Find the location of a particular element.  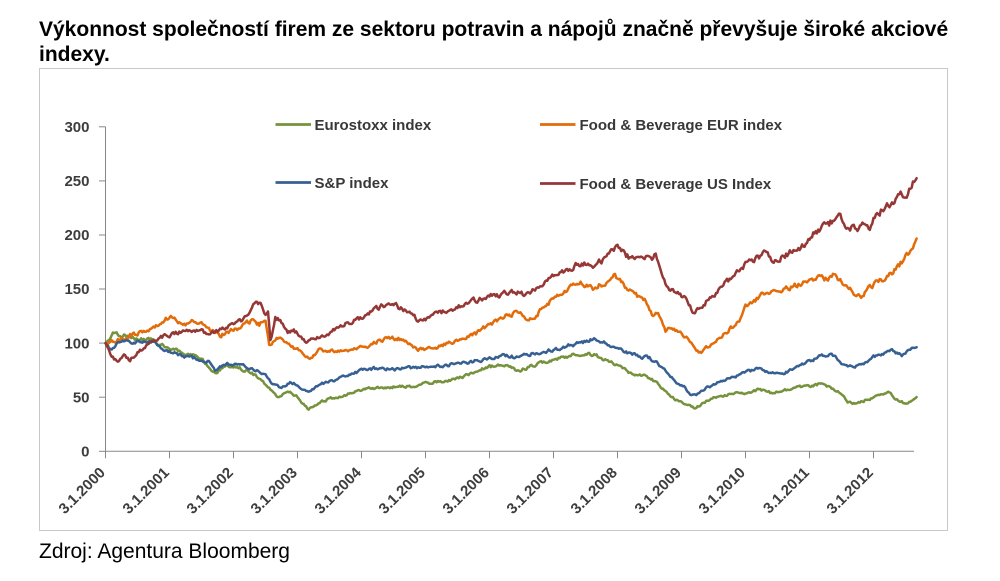

svg-text: 250 is located at coordinates (76, 181).